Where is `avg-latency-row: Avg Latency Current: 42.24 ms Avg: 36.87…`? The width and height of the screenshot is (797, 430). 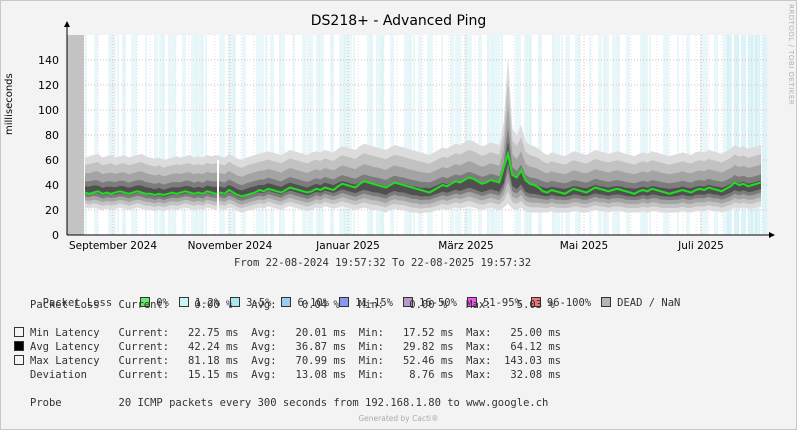 avg-latency-row: Avg Latency Current: 42.24 ms Avg: 36.87… is located at coordinates (287, 347).